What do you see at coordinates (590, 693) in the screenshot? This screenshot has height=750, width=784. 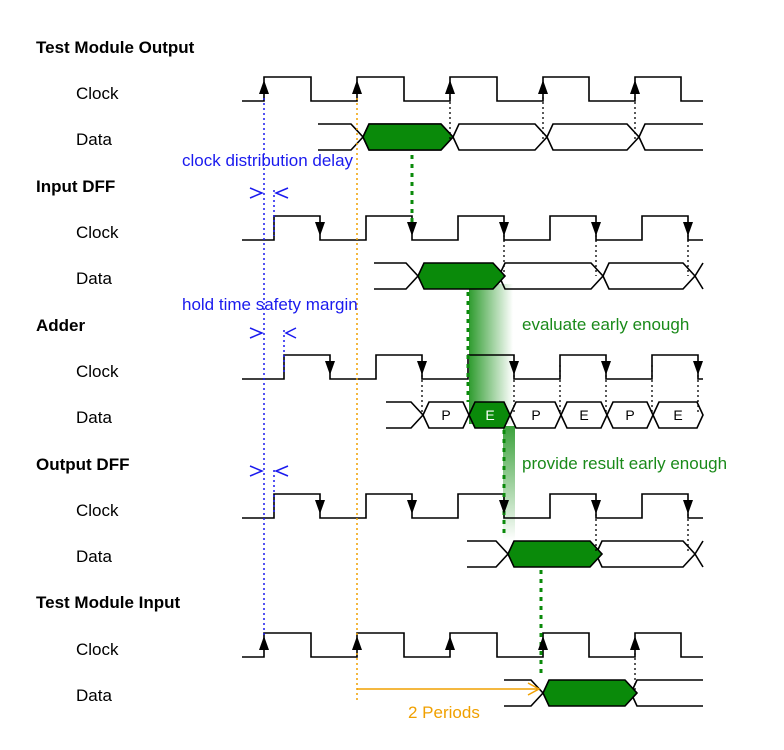 I see `tmi-valid-data-window` at bounding box center [590, 693].